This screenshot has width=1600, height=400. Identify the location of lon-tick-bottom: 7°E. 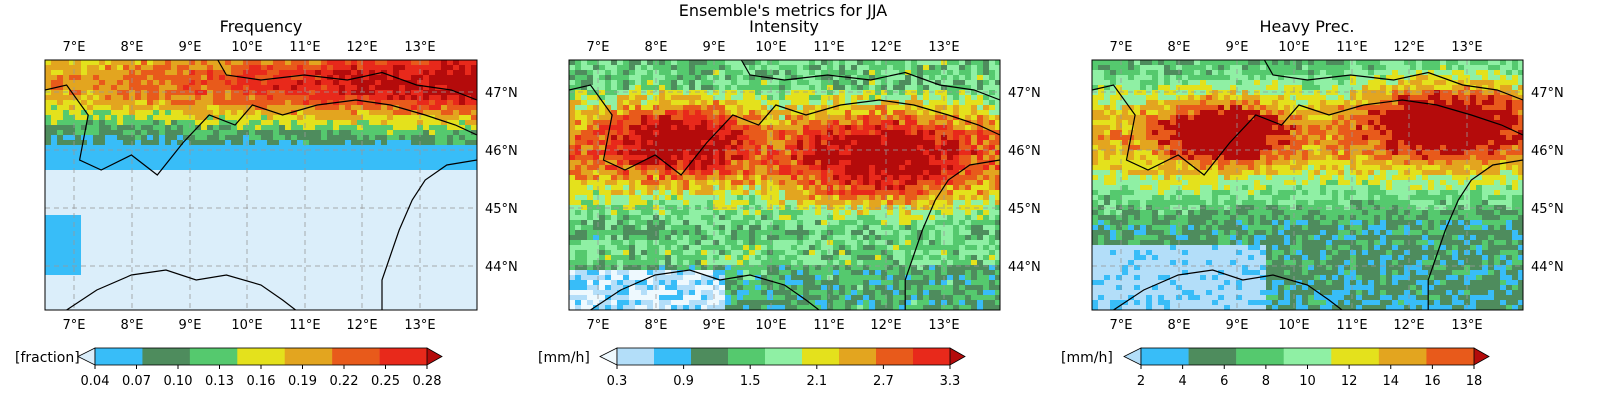
(1121, 325).